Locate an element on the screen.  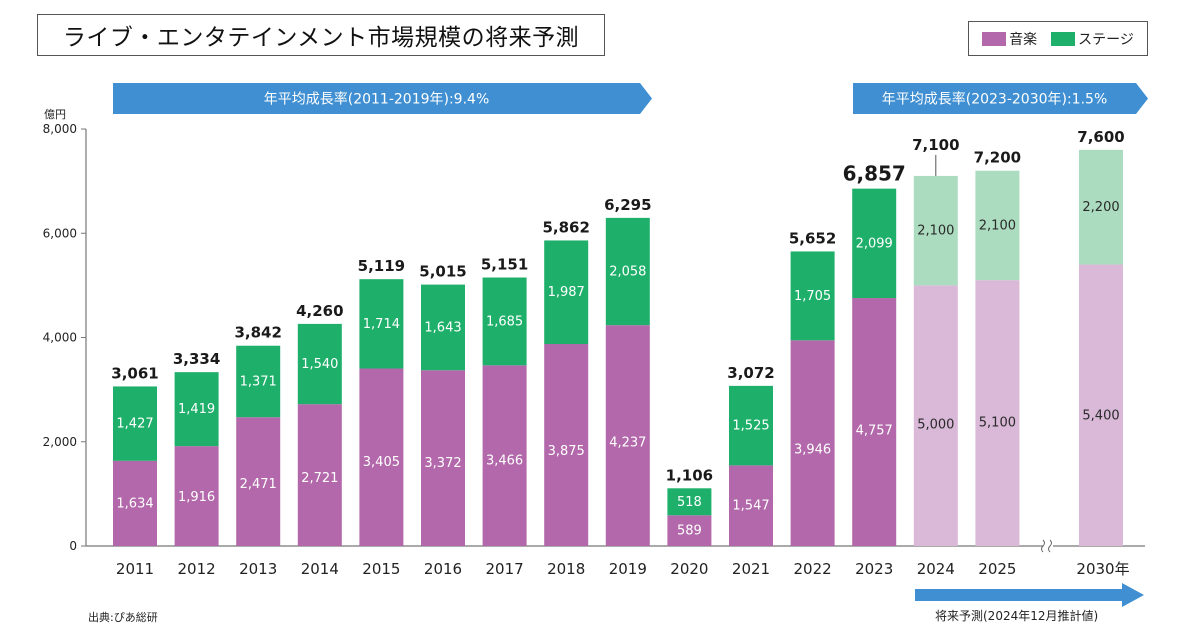
bar-music-2030年 is located at coordinates (1101, 405).